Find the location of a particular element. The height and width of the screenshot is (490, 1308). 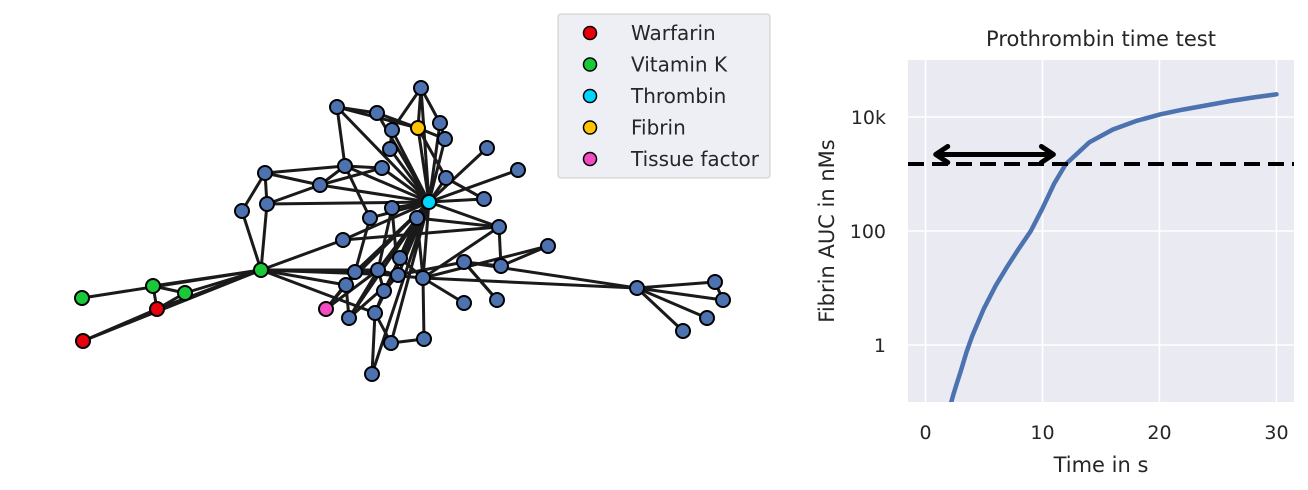

y-tick-labels: 1 100 10k is located at coordinates (868, 232).